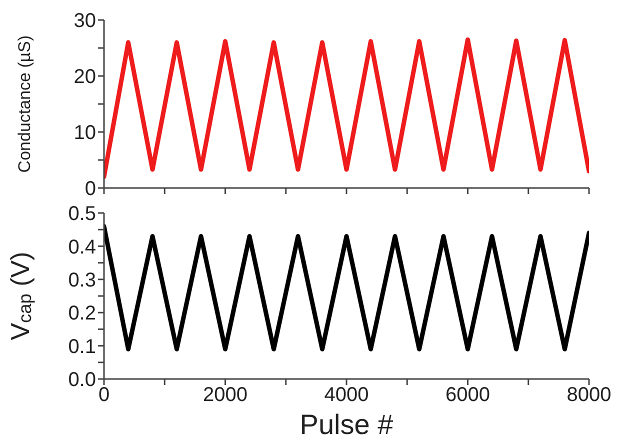 The width and height of the screenshot is (621, 443). I want to click on x-tick-label: 6000, so click(468, 395).